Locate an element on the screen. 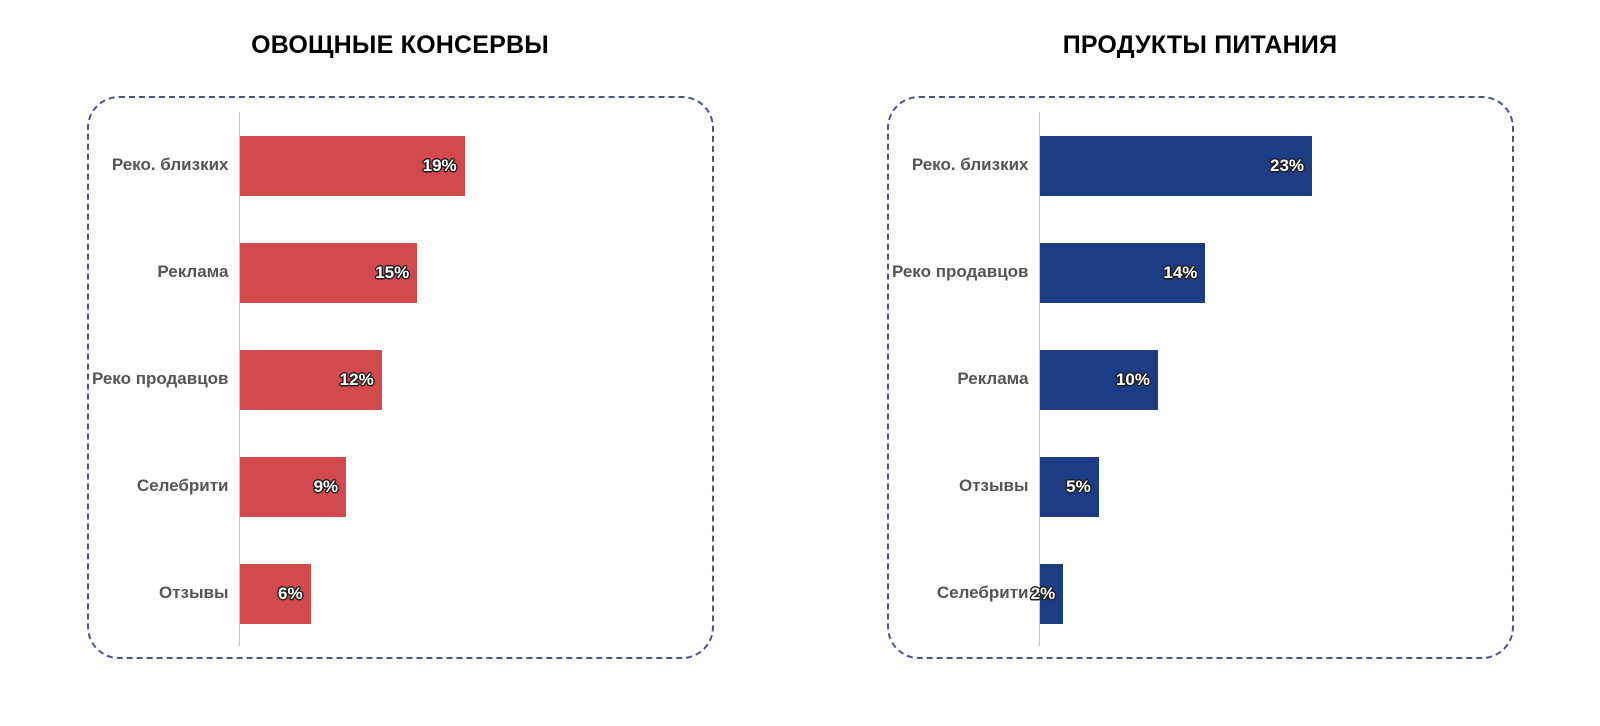 The width and height of the screenshot is (1600, 726). bar-row: Реко продавцов 12% is located at coordinates (400, 379).